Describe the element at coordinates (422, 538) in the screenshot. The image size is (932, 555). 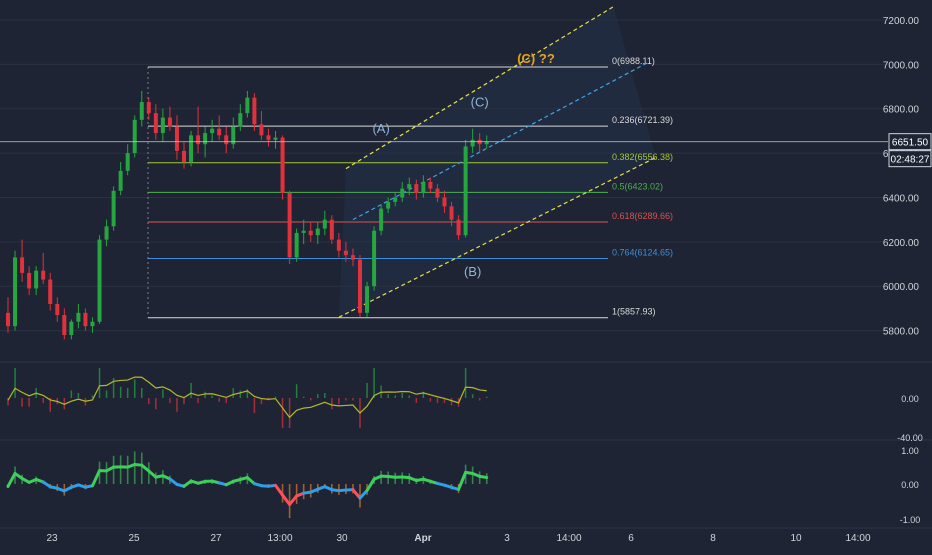
I see `time-axis-label-5: Apr` at that location.